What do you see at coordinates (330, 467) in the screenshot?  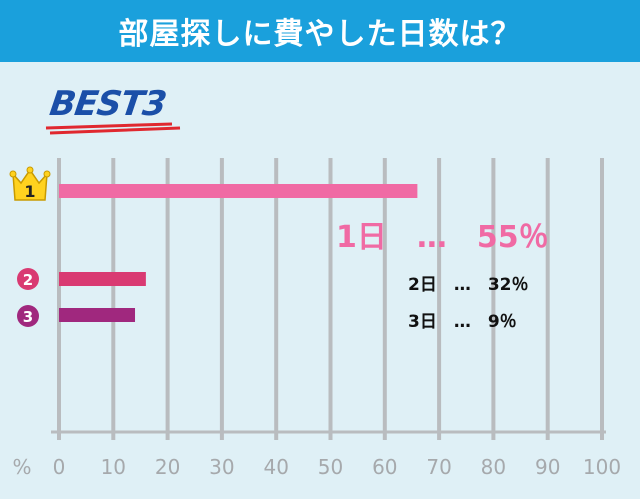 I see `x-tick-label: 50` at bounding box center [330, 467].